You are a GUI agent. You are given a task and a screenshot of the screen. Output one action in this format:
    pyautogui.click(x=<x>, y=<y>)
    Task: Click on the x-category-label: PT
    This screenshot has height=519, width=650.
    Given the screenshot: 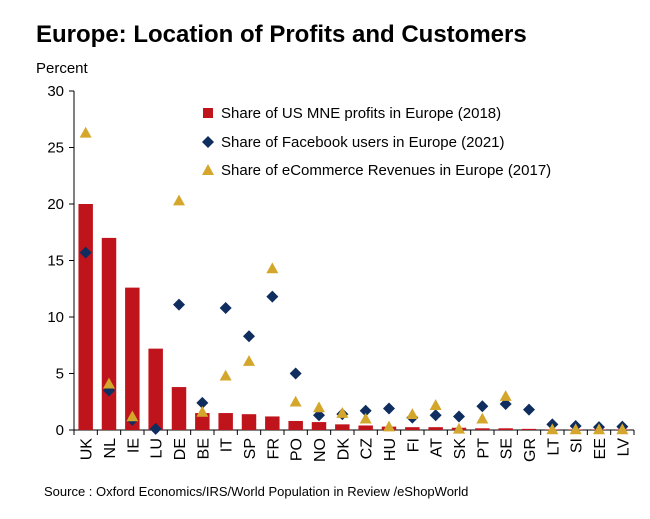 What is the action you would take?
    pyautogui.click(x=483, y=448)
    